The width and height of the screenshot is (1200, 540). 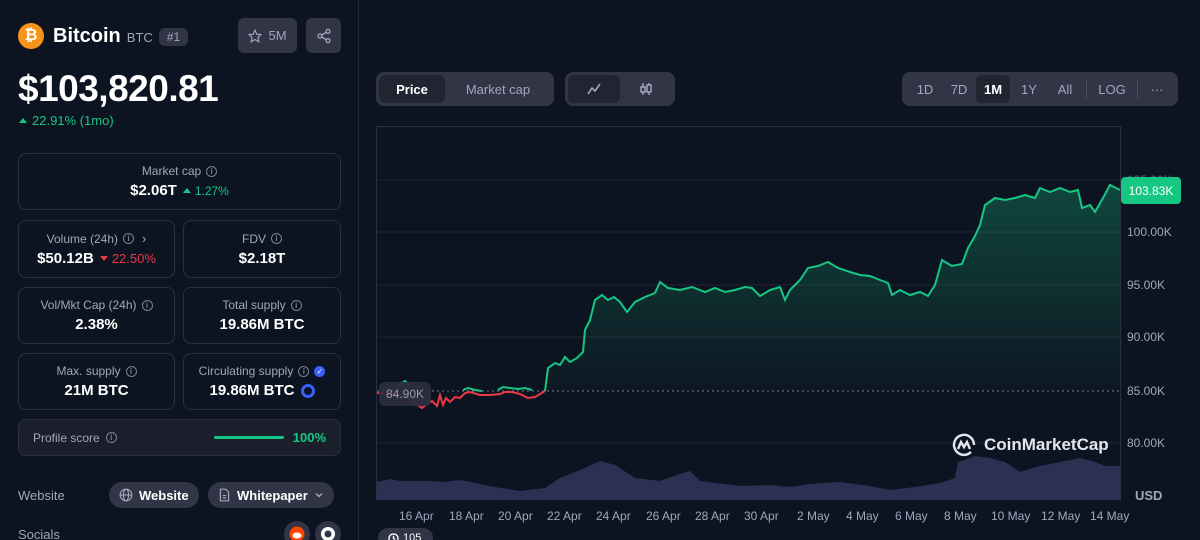 What do you see at coordinates (252, 390) in the screenshot?
I see `circulating-supply-value: 19.86M BTC` at bounding box center [252, 390].